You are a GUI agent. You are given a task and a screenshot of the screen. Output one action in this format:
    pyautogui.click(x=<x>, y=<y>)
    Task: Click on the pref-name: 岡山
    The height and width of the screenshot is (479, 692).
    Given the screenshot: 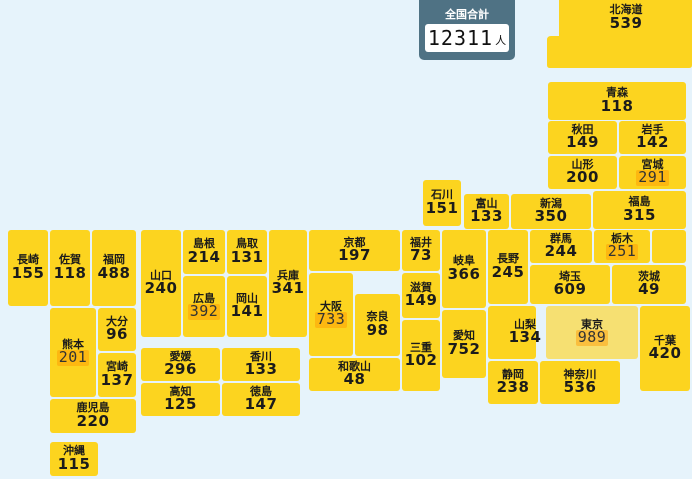 What is the action you would take?
    pyautogui.click(x=247, y=298)
    